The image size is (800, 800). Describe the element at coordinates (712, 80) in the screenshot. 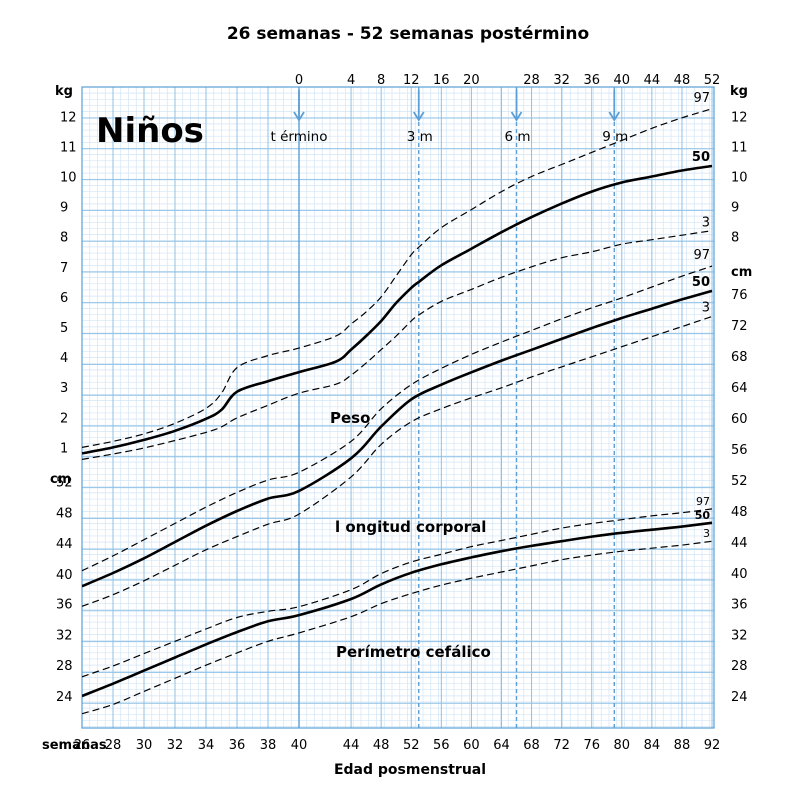

I see `top-axis-tick: 52` at that location.